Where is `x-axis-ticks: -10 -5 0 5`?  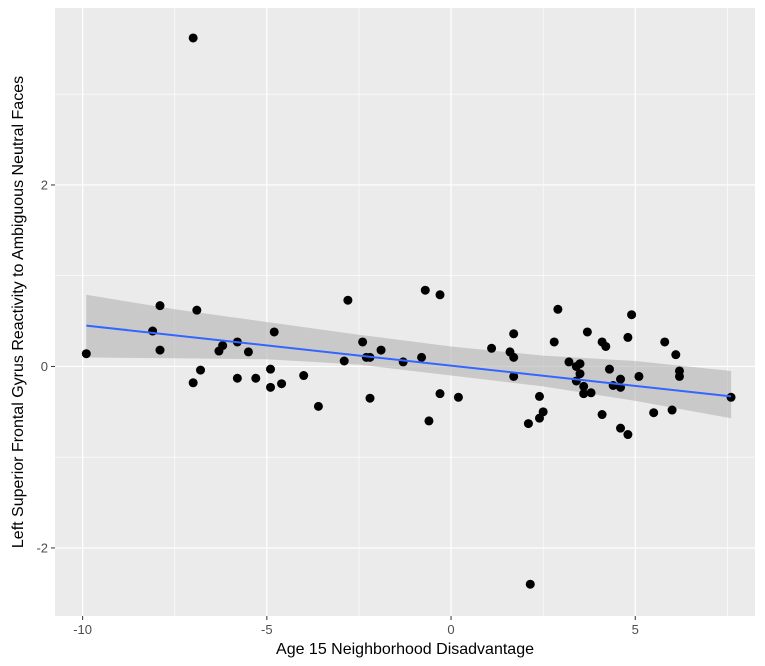 x-axis-ticks: -10 -5 0 5 is located at coordinates (356, 626).